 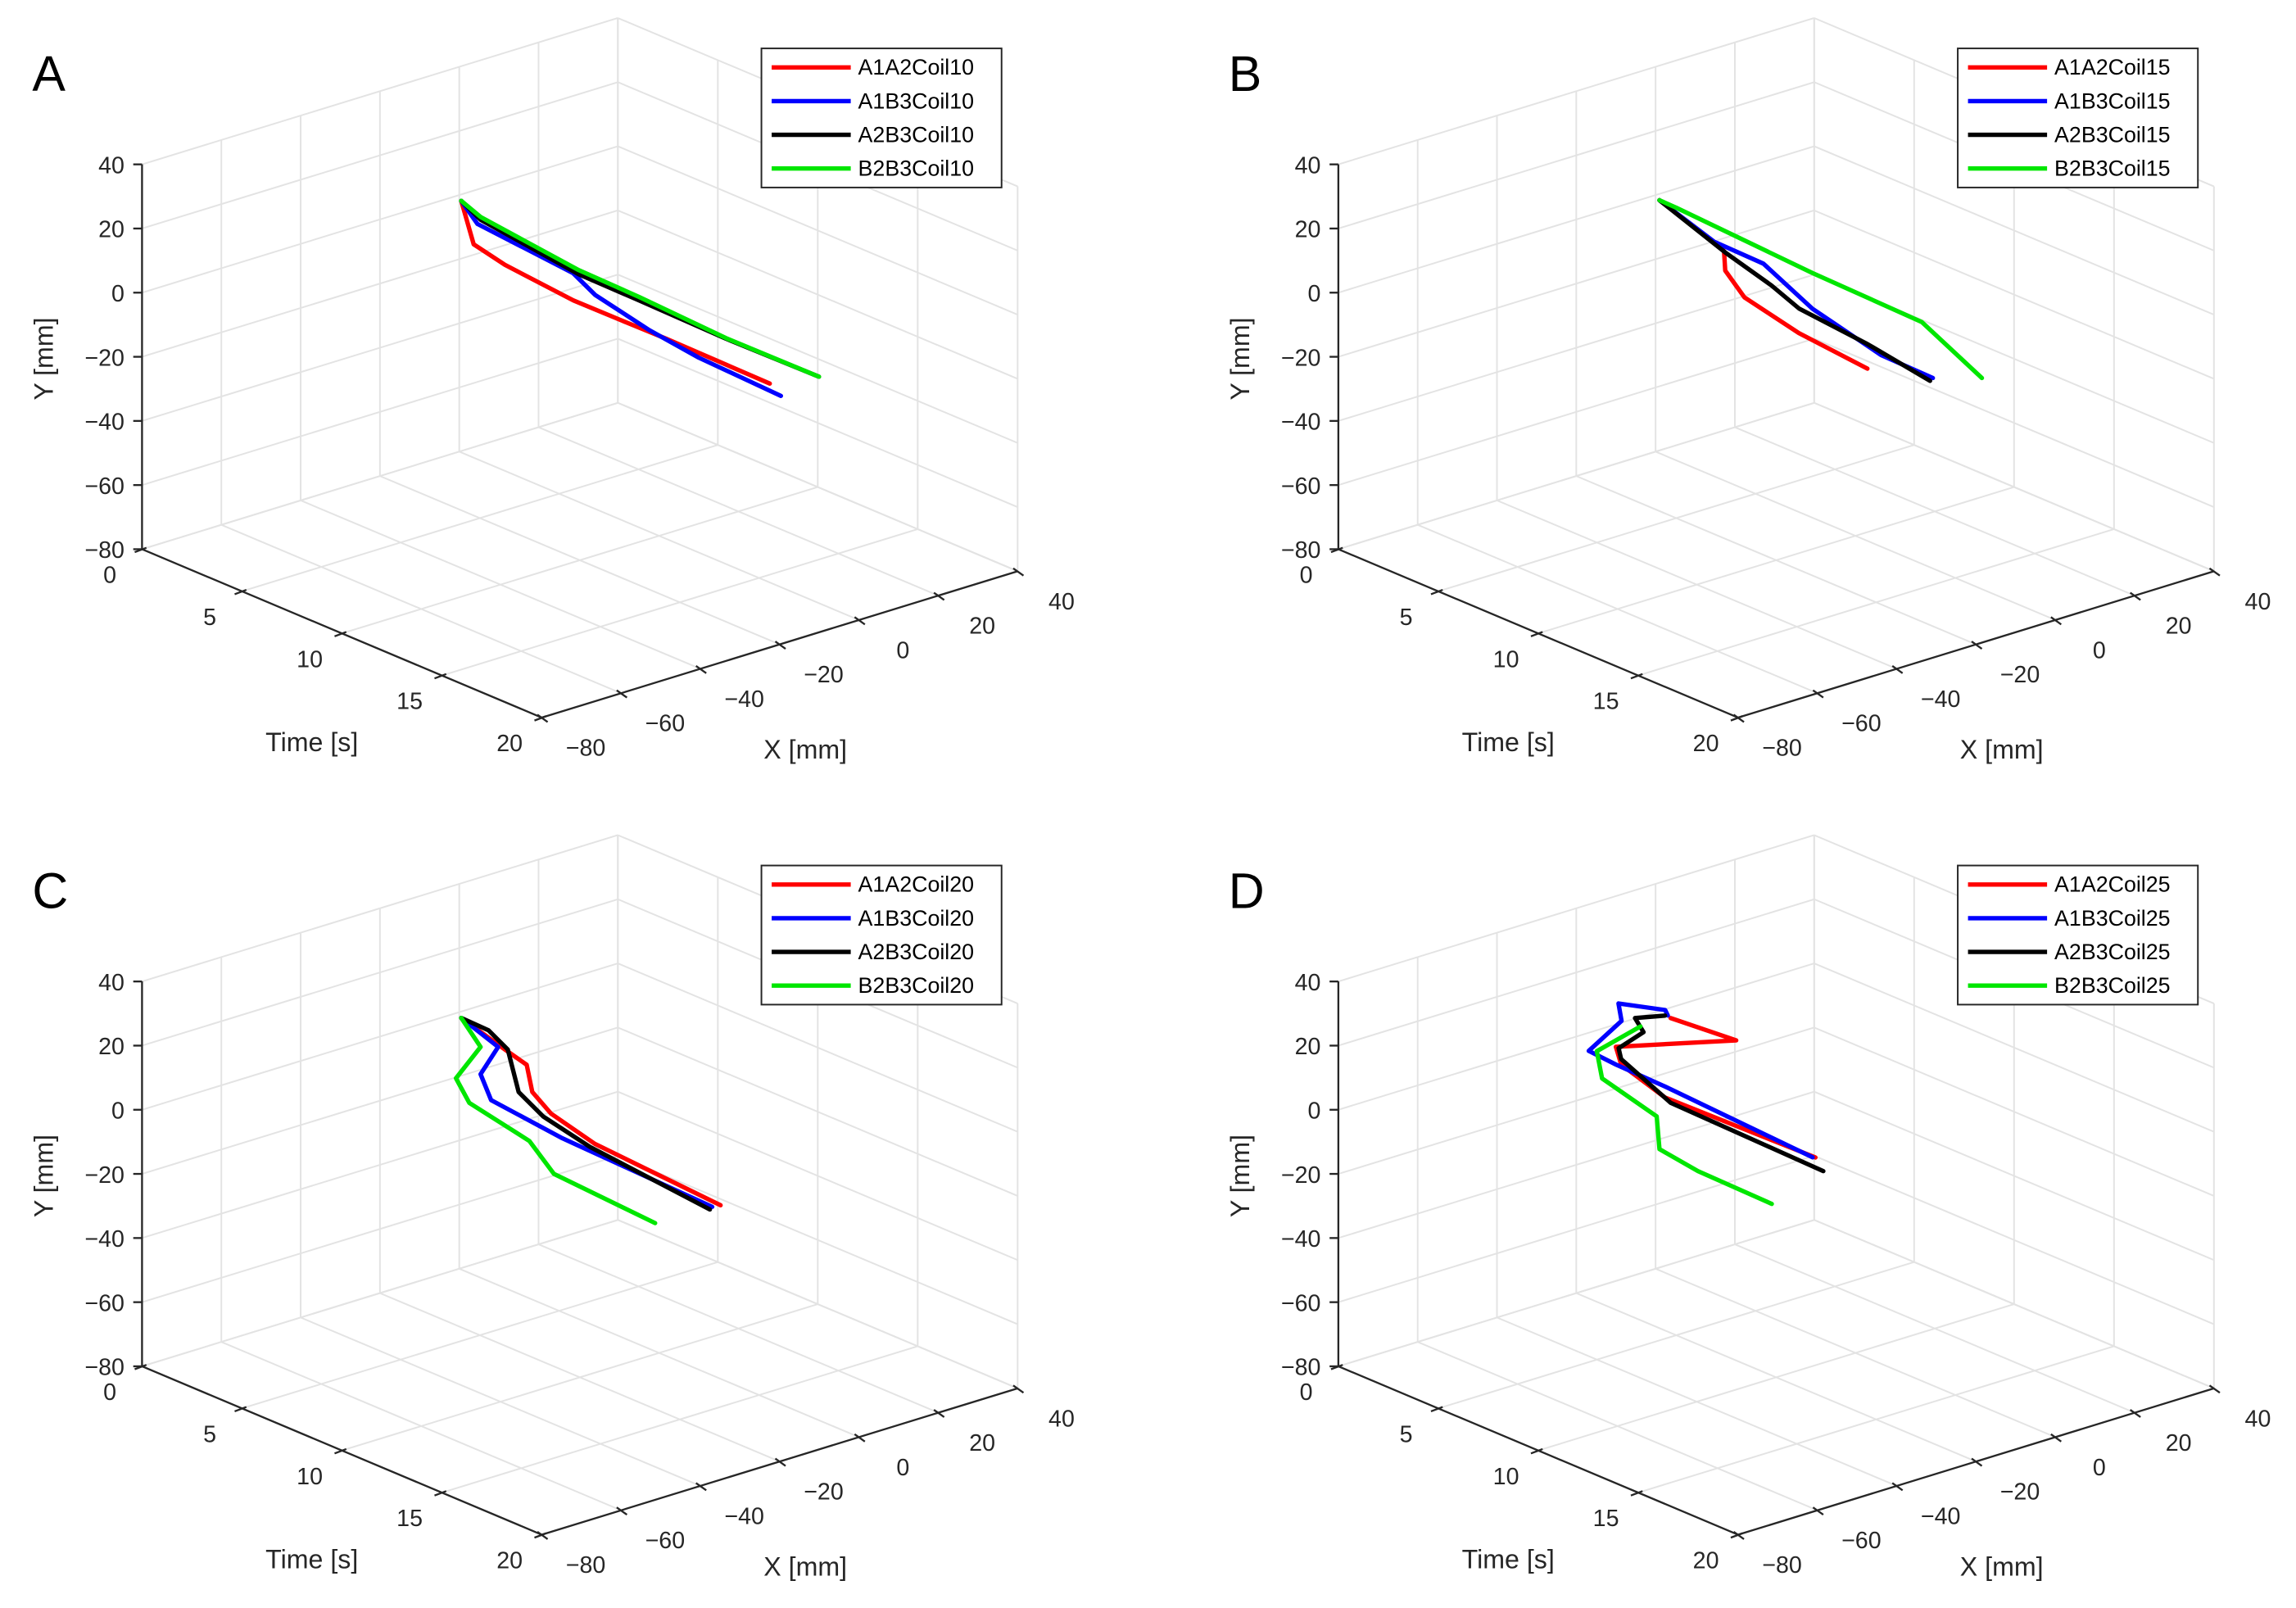 What do you see at coordinates (2112, 918) in the screenshot?
I see `legend-label: A1B3Coil25` at bounding box center [2112, 918].